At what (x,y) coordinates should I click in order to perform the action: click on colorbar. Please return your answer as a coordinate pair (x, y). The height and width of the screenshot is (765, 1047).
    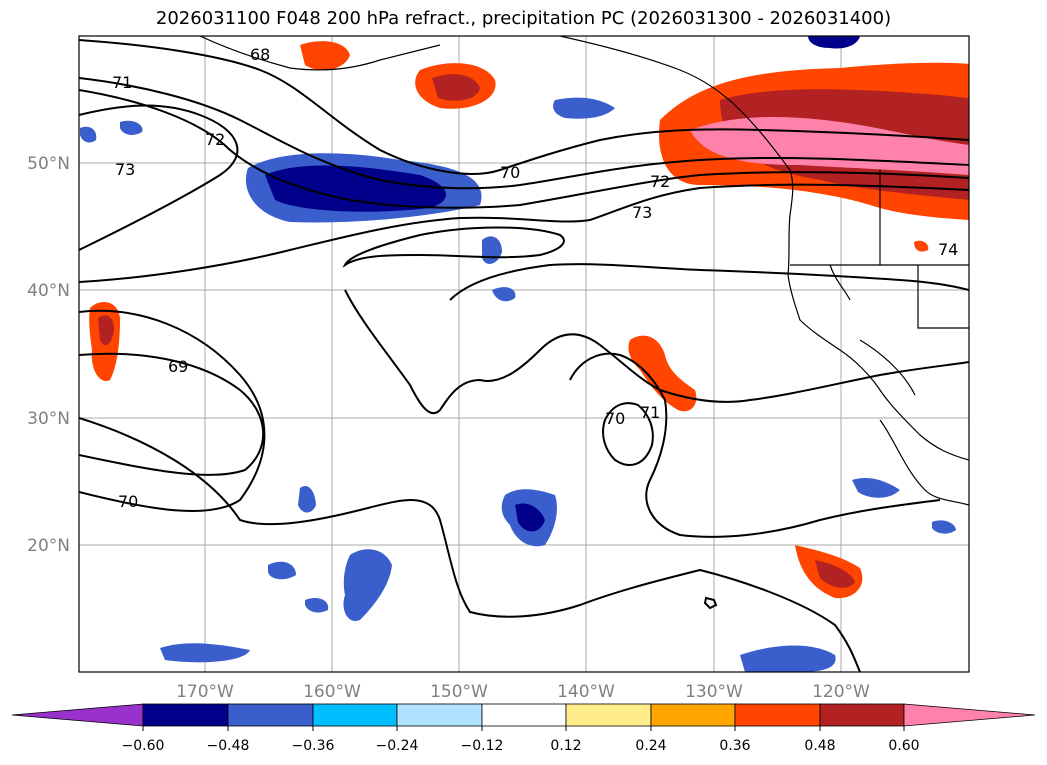
    Looking at the image, I should click on (523, 715).